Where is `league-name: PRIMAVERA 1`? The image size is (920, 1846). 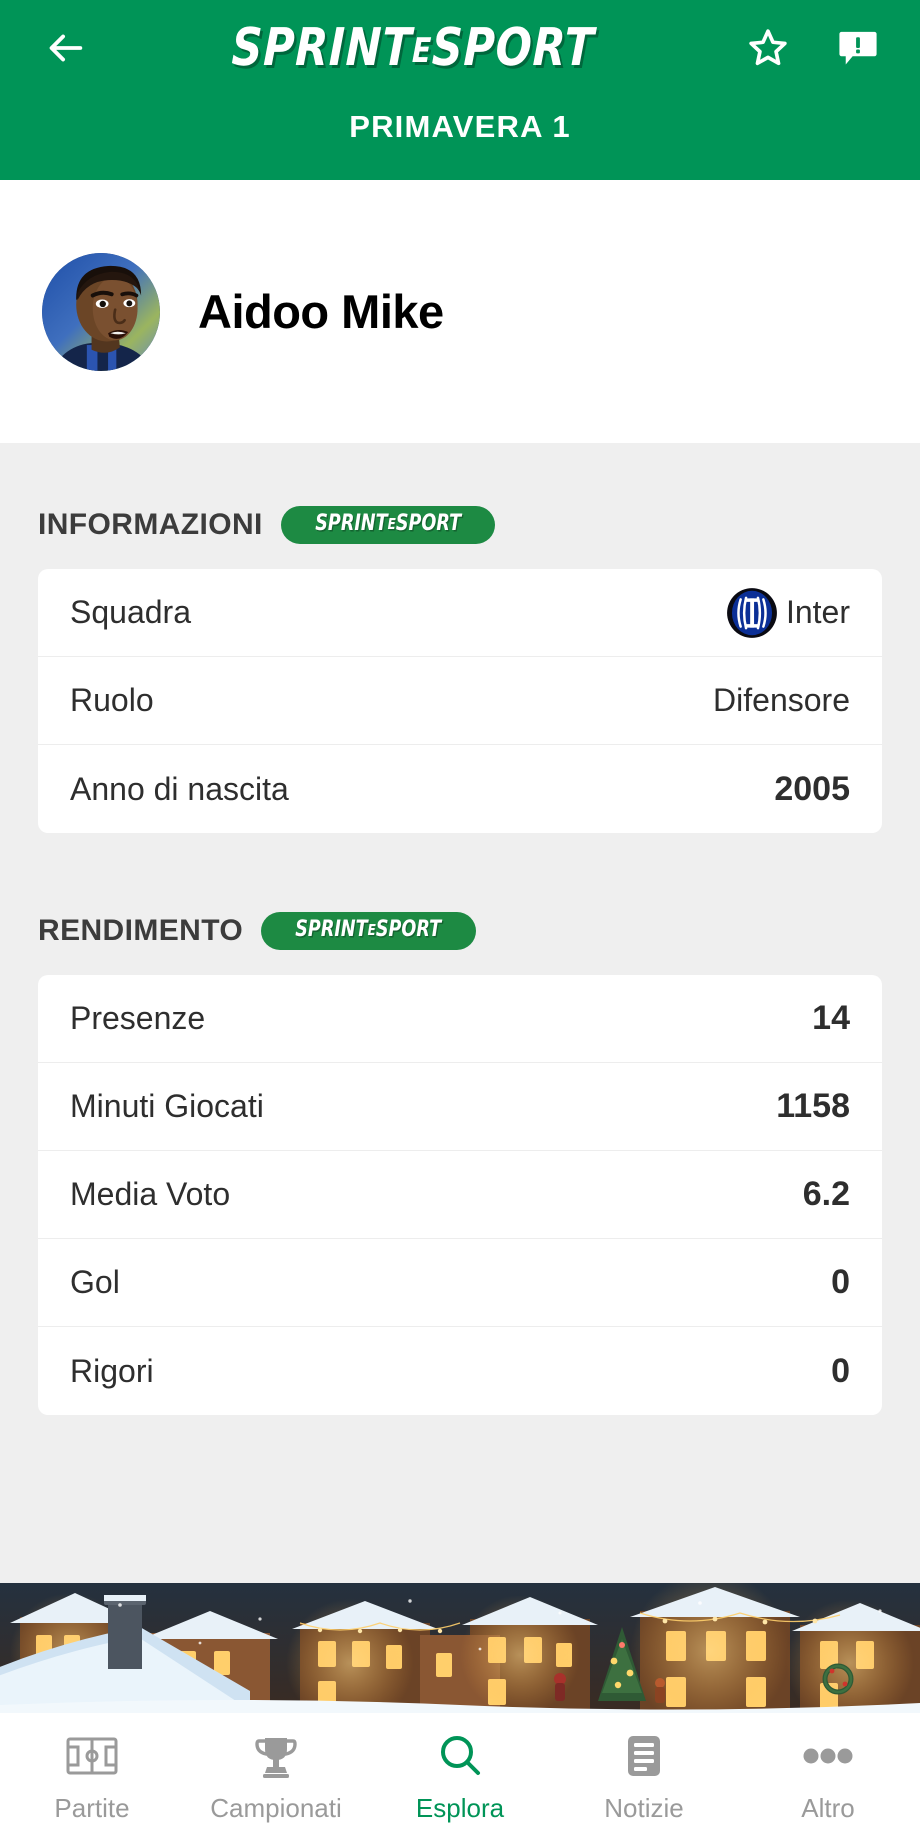
league-name: PRIMAVERA 1 is located at coordinates (460, 126).